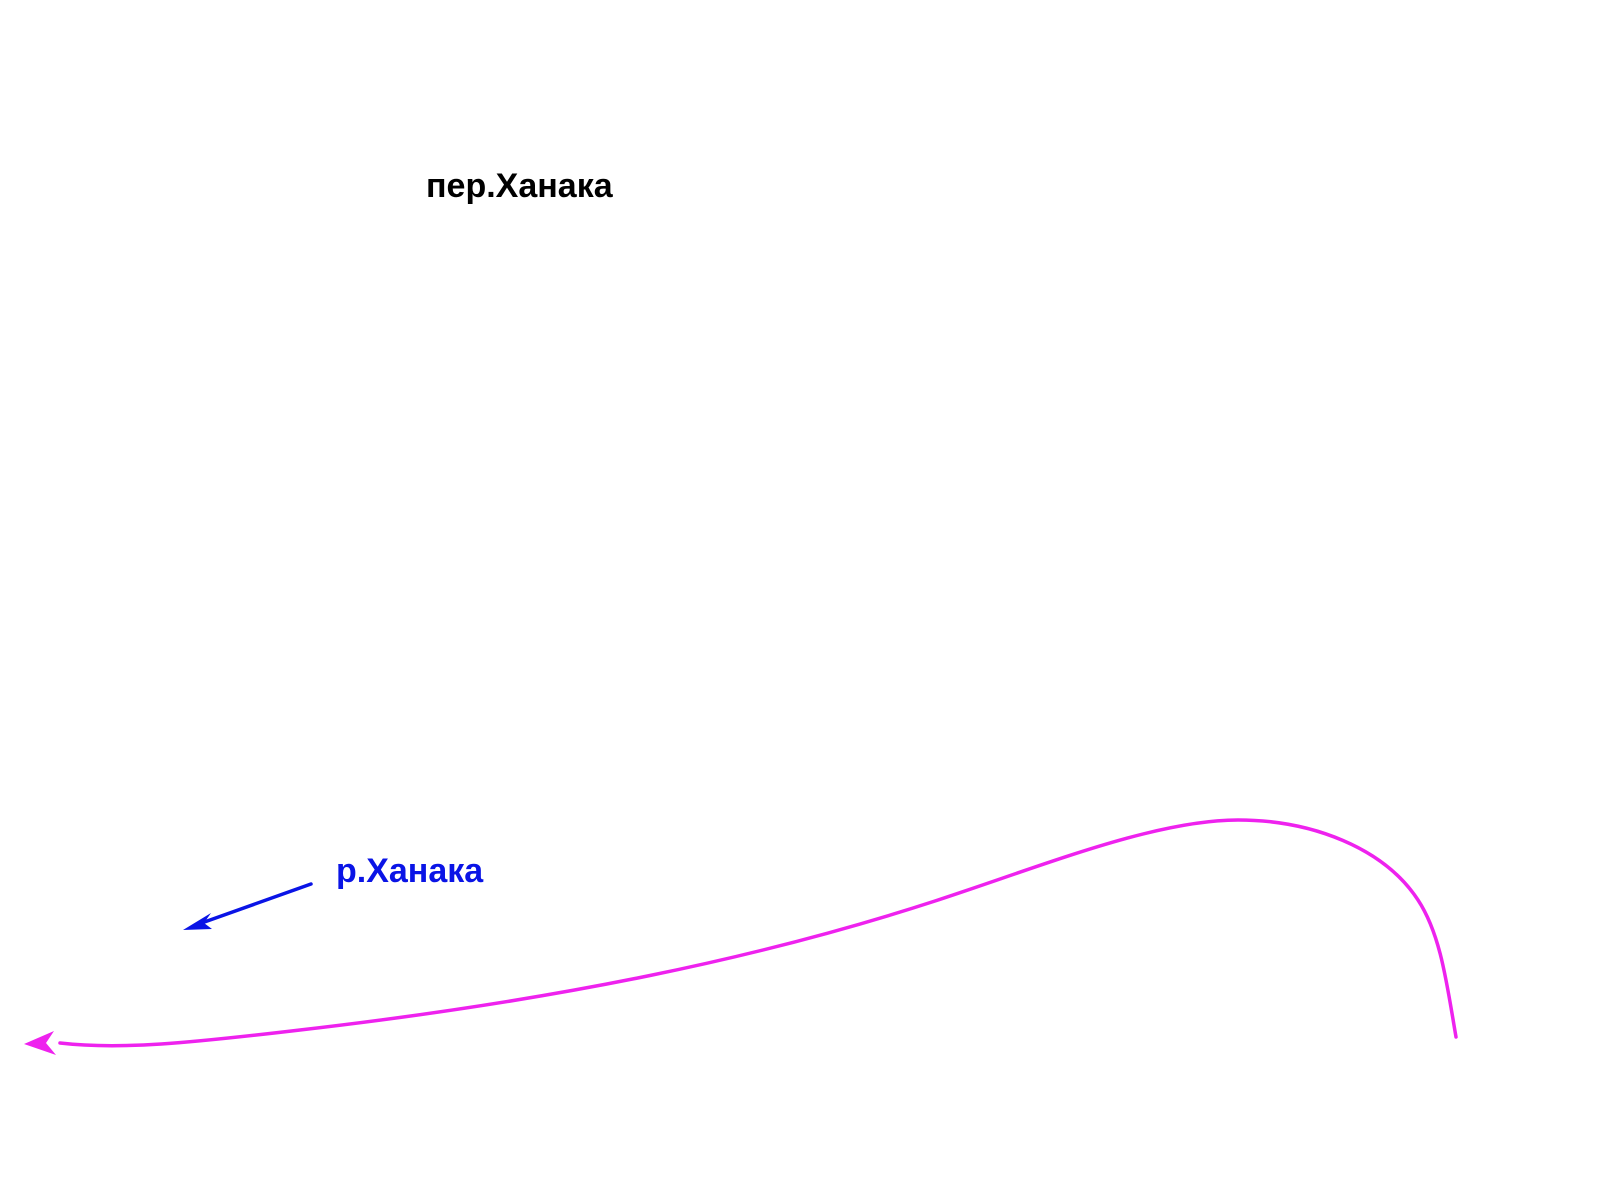  I want to click on river-label: р.Ханака, so click(410, 871).